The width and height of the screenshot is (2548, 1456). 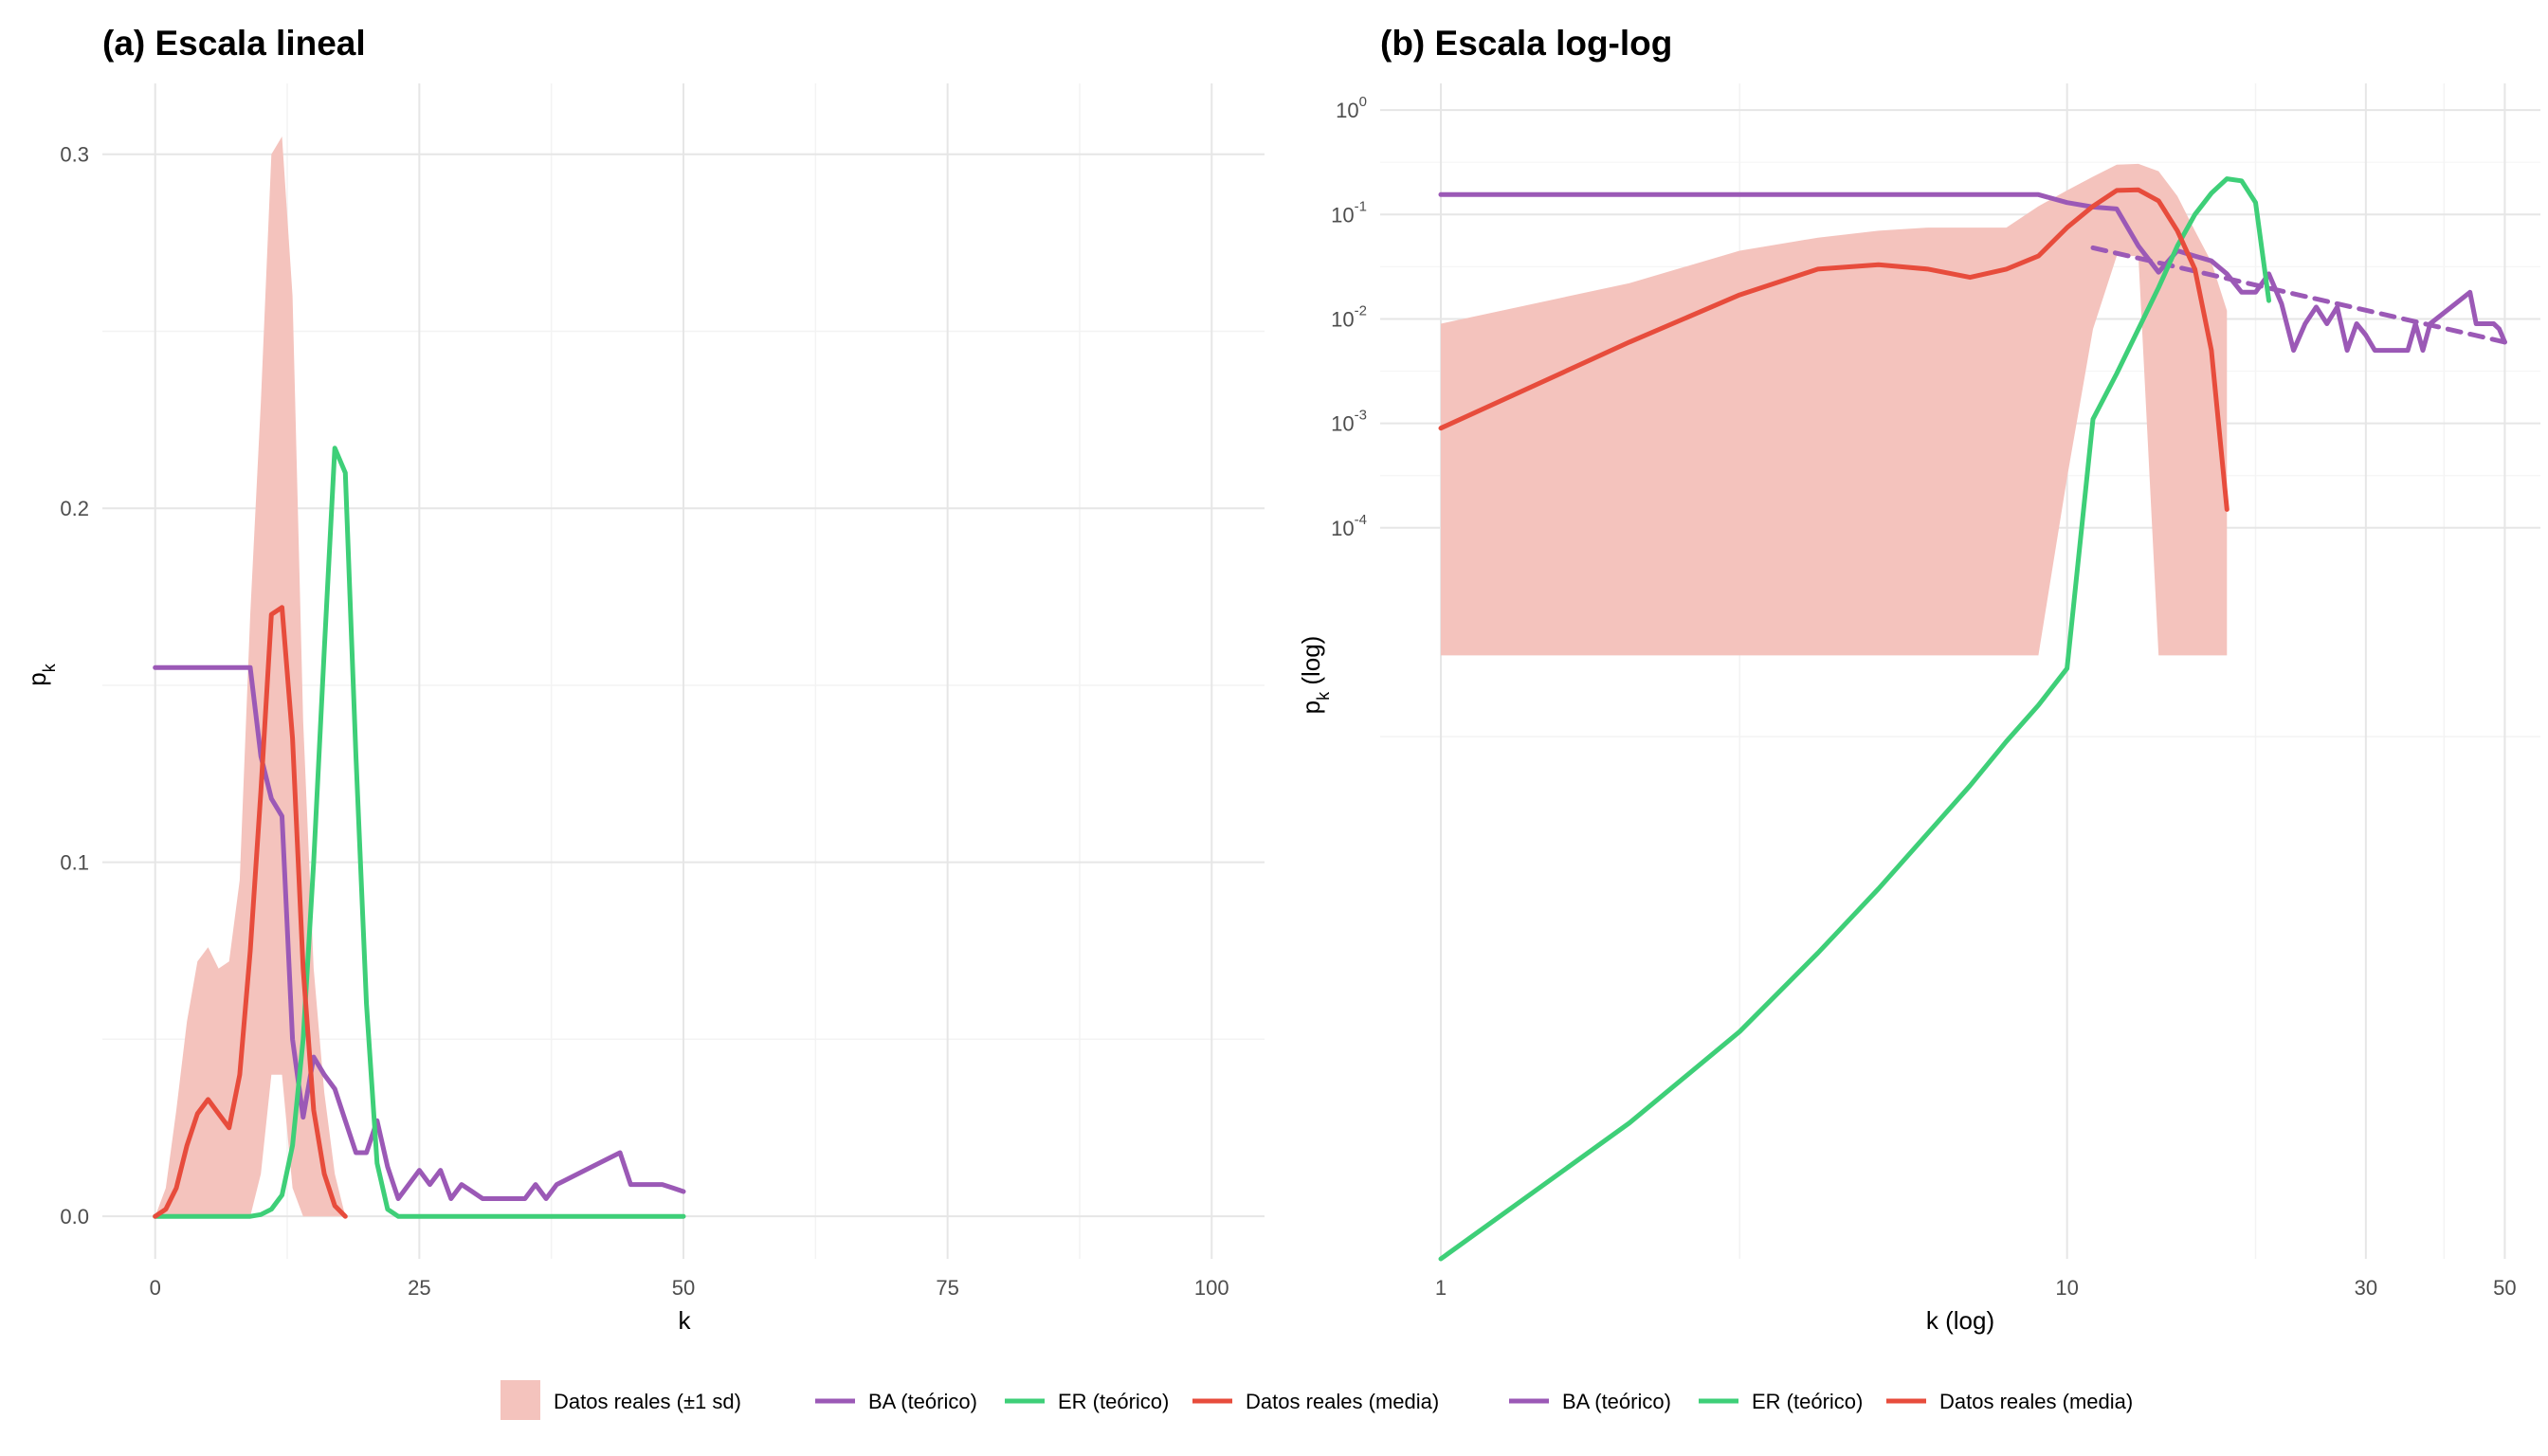 I want to click on legend-key-fill, so click(x=520, y=1400).